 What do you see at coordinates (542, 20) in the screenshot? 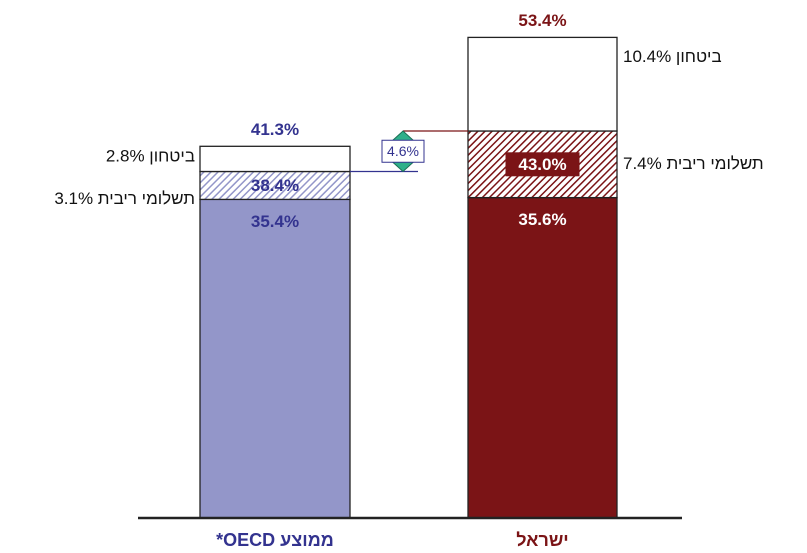
I see `total-label: 53.4%` at bounding box center [542, 20].